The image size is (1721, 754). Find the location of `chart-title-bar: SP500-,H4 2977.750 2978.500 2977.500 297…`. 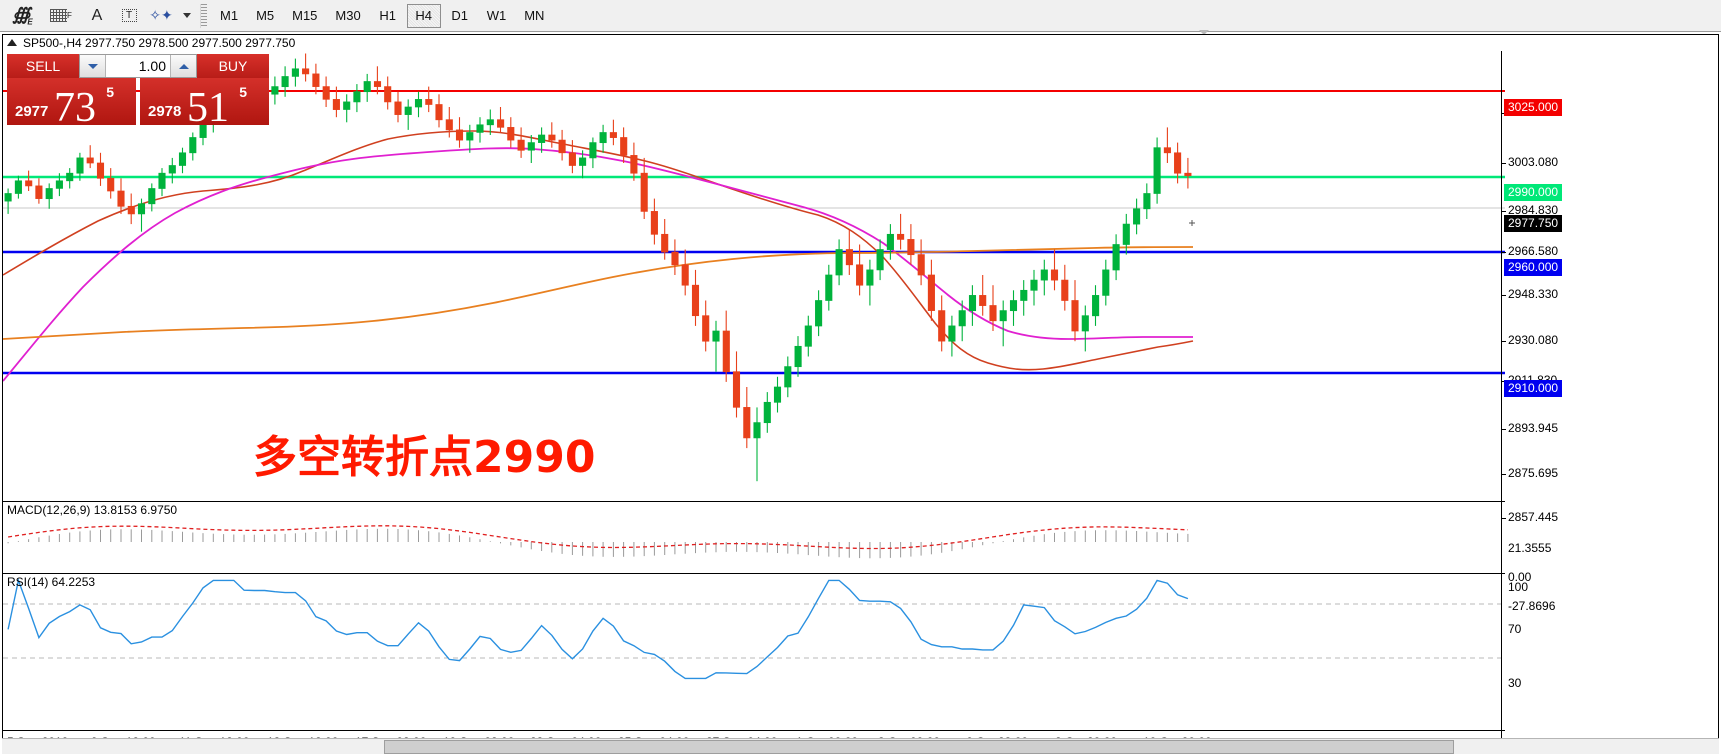

chart-title-bar: SP500-,H4 2977.750 2978.500 2977.500 297… is located at coordinates (860, 42).